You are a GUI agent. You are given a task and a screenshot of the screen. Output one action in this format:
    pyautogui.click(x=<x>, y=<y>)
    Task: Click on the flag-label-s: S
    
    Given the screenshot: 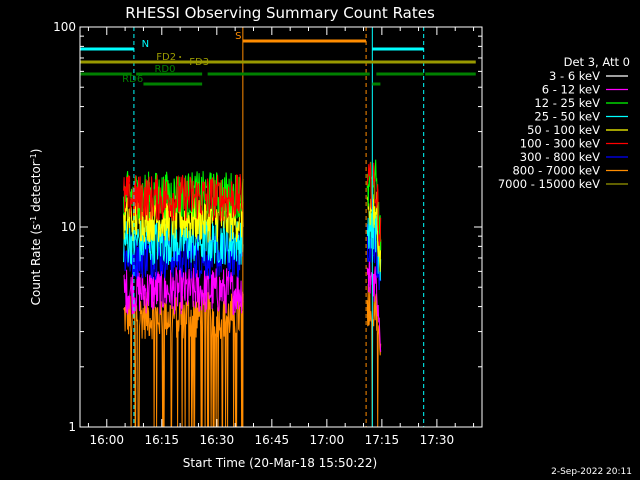 What is the action you would take?
    pyautogui.click(x=238, y=36)
    